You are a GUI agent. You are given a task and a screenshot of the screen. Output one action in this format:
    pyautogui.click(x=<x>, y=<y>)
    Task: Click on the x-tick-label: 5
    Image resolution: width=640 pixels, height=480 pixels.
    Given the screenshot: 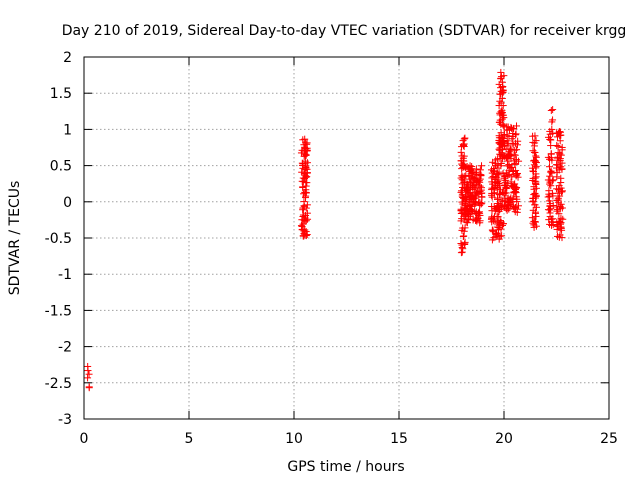 What is the action you would take?
    pyautogui.click(x=189, y=439)
    